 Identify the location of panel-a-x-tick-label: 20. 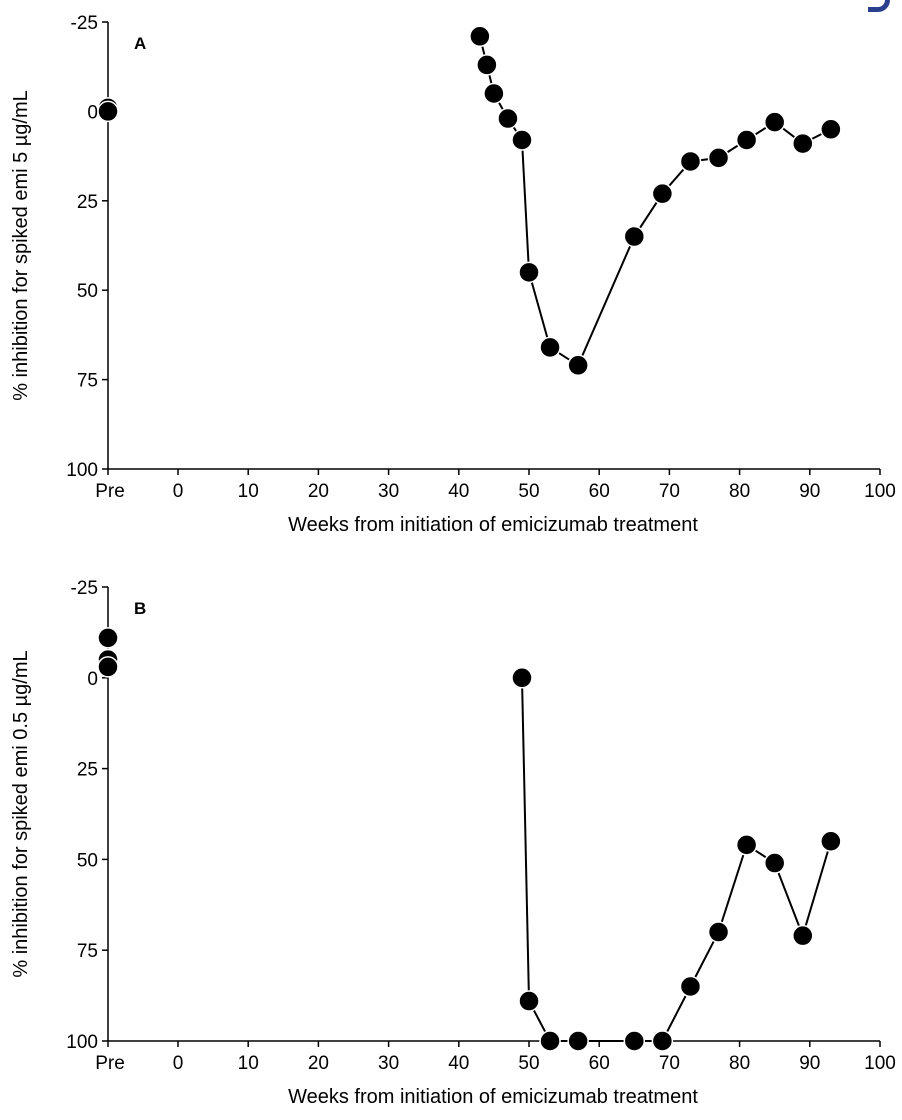
(318, 491).